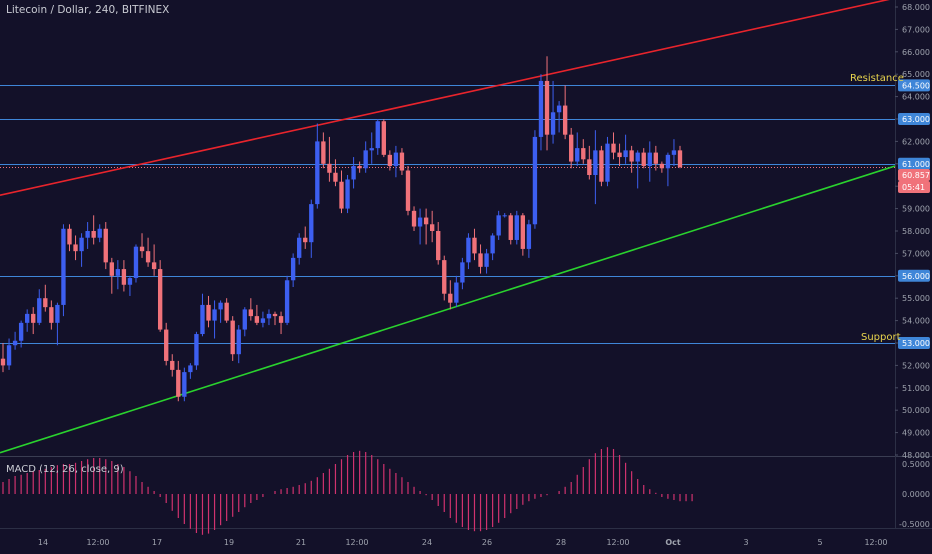 The image size is (932, 554). What do you see at coordinates (487, 542) in the screenshot?
I see `x-tick-label: 26` at bounding box center [487, 542].